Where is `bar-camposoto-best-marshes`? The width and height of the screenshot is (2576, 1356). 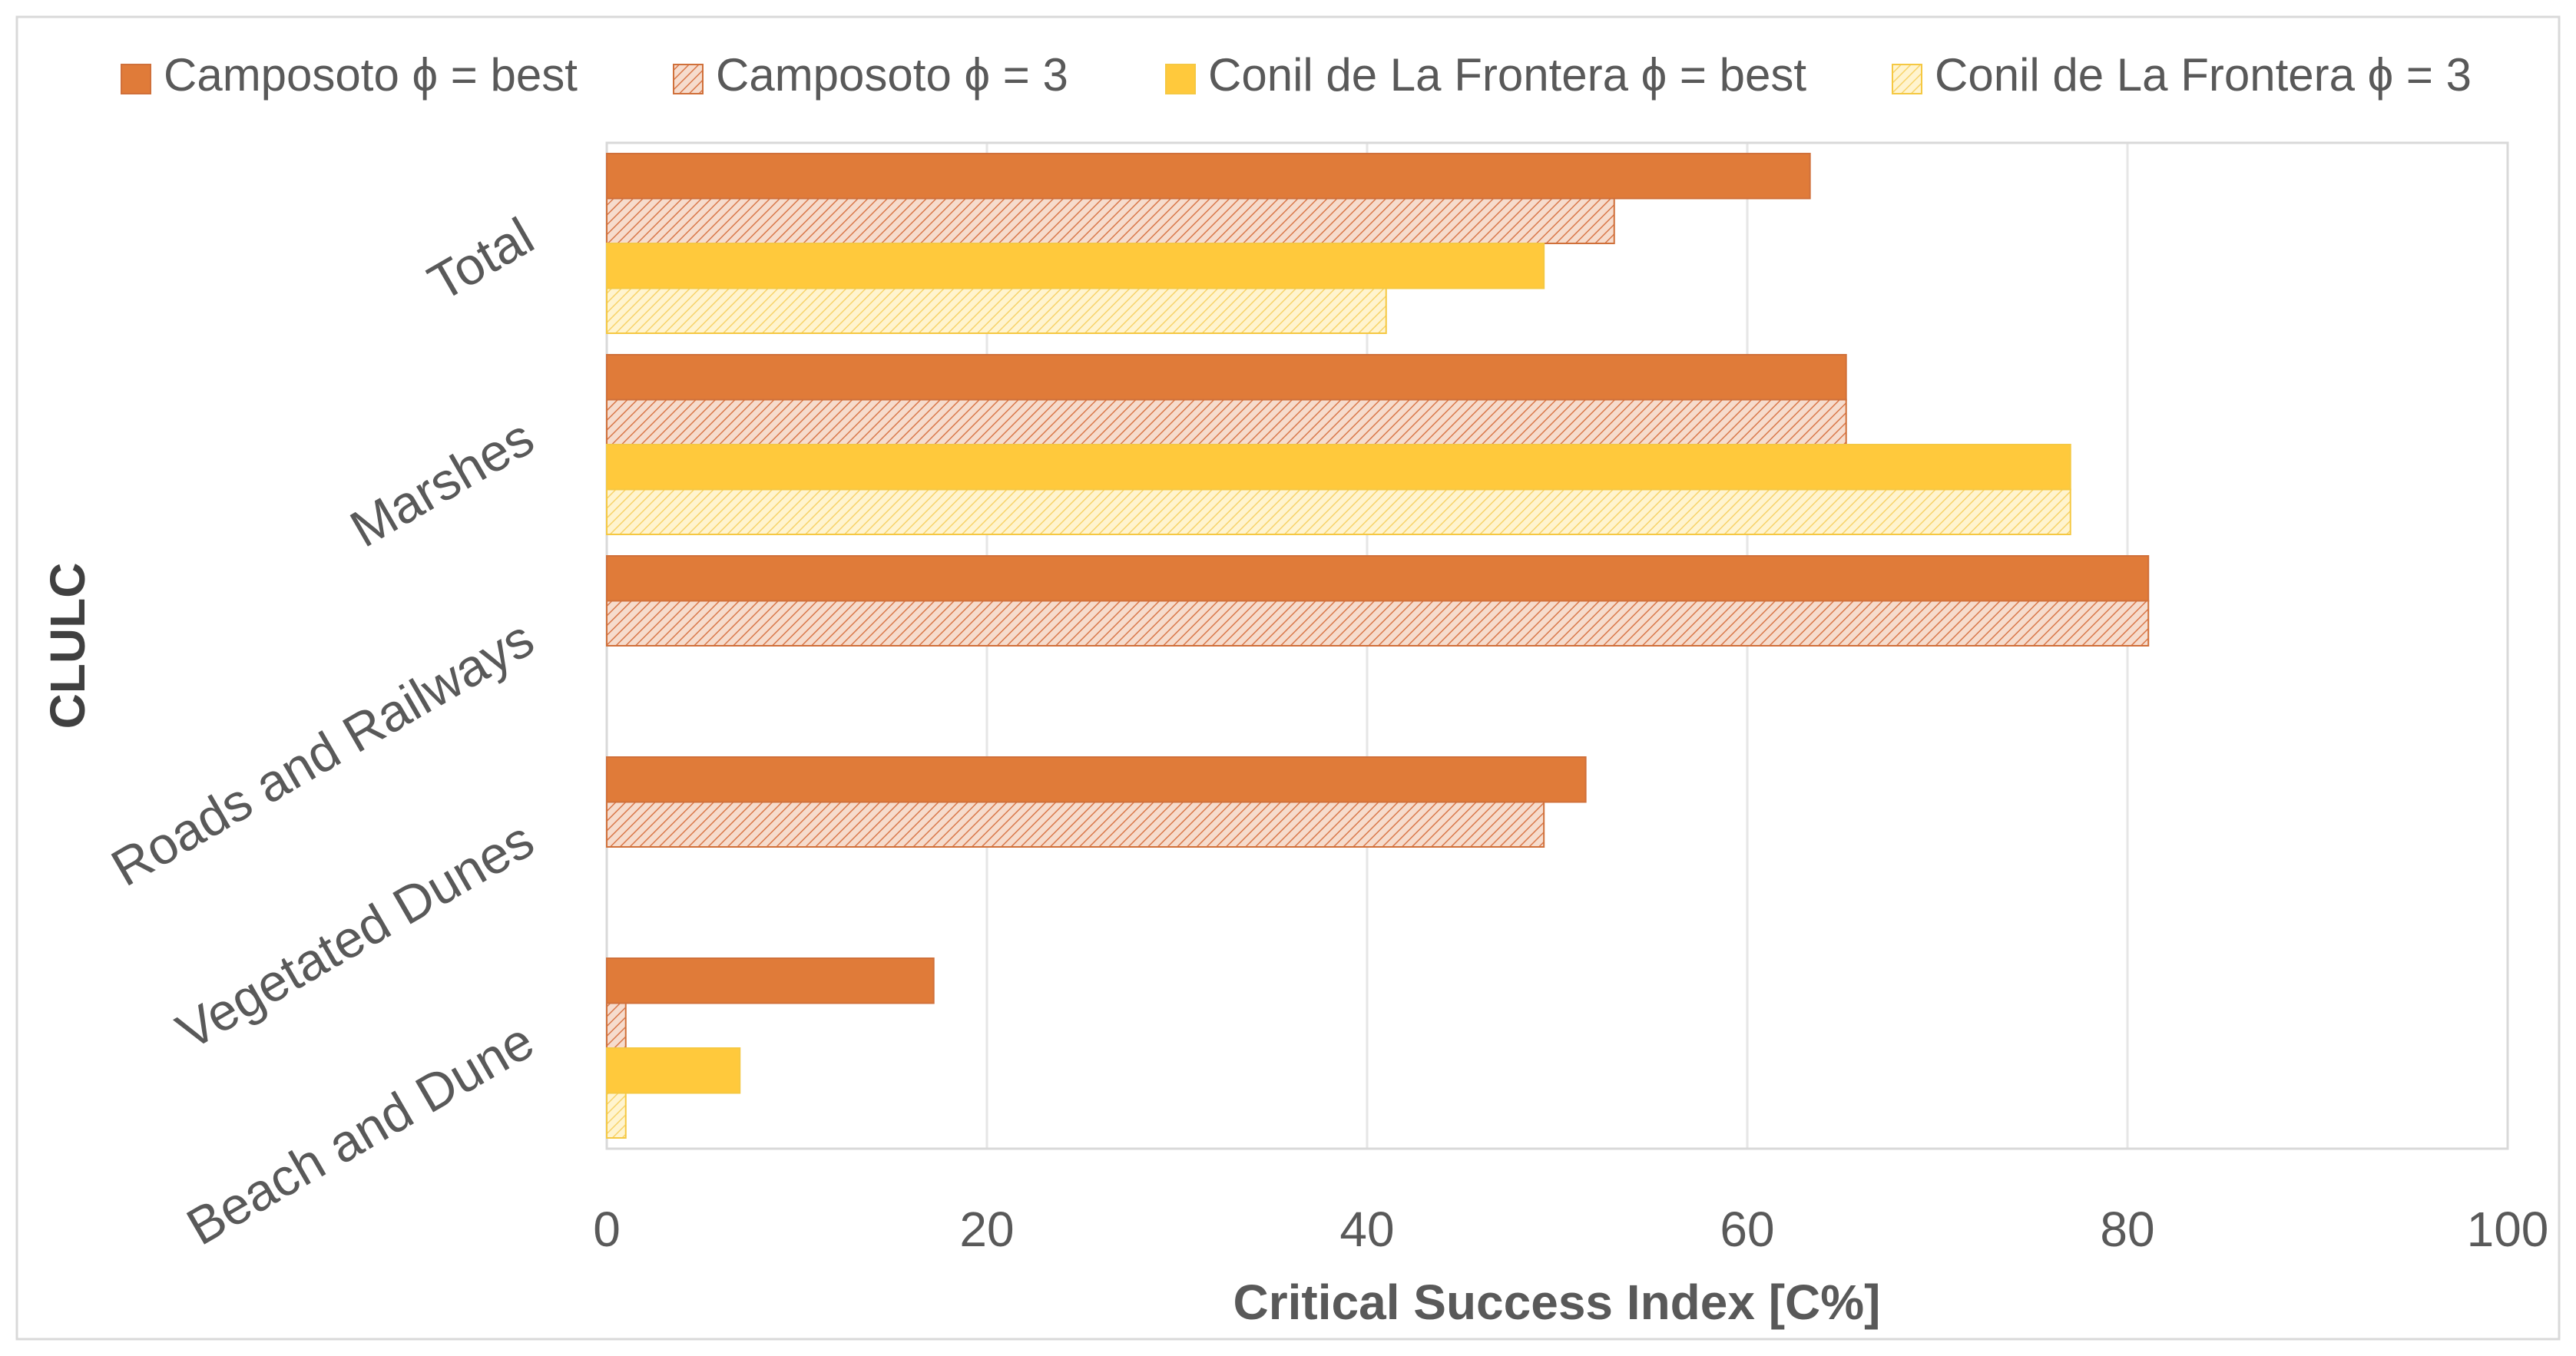 bar-camposoto-best-marshes is located at coordinates (1226, 377).